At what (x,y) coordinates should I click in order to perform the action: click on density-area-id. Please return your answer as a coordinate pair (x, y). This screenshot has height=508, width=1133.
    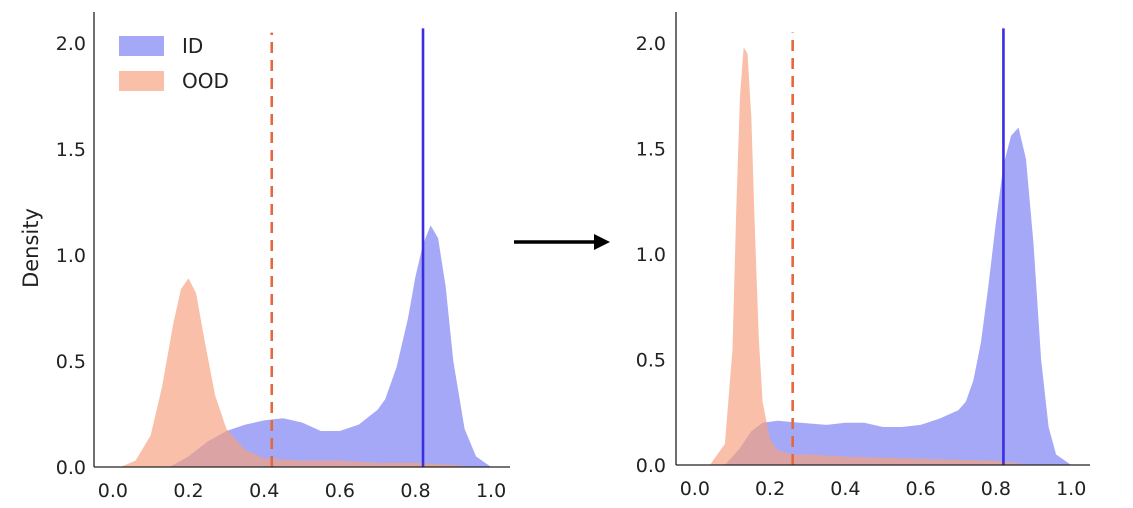
    Looking at the image, I should click on (330, 346).